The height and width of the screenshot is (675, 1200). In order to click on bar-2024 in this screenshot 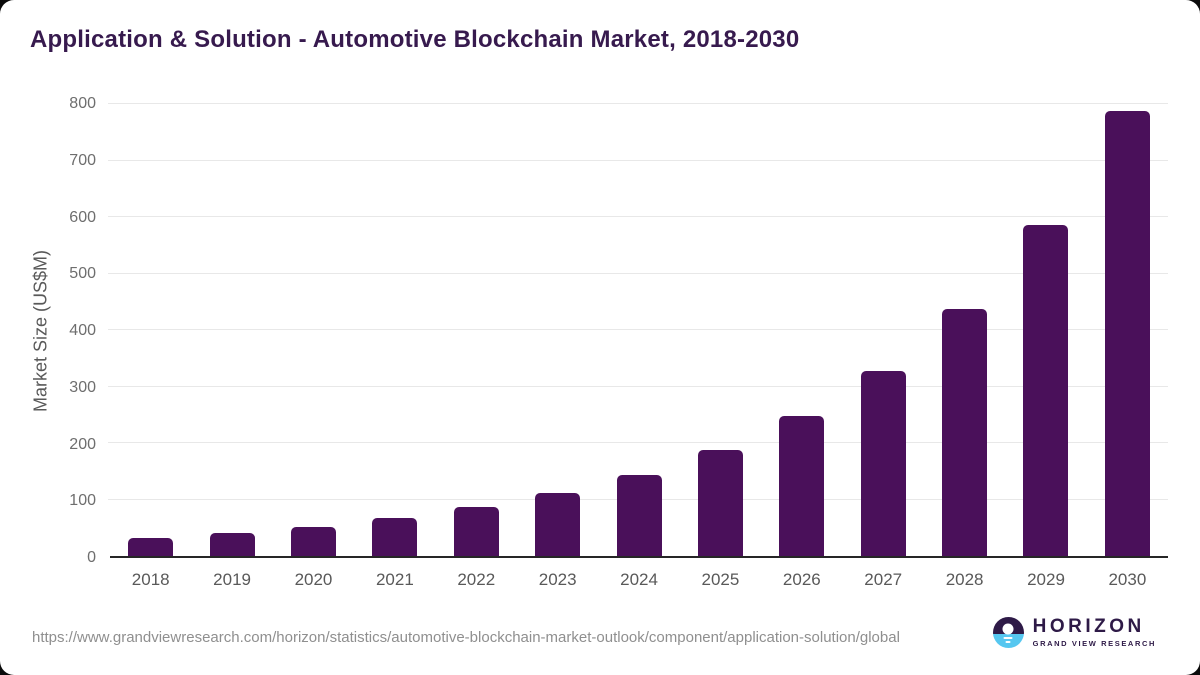, I will do `click(639, 515)`.